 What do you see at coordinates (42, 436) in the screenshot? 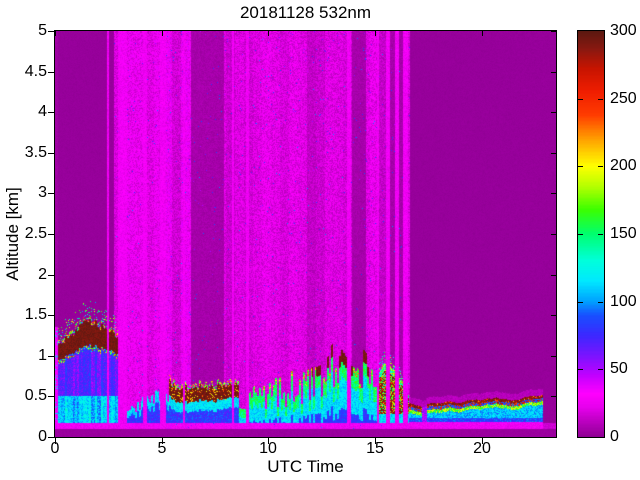
I see `y-tick-label: 0` at bounding box center [42, 436].